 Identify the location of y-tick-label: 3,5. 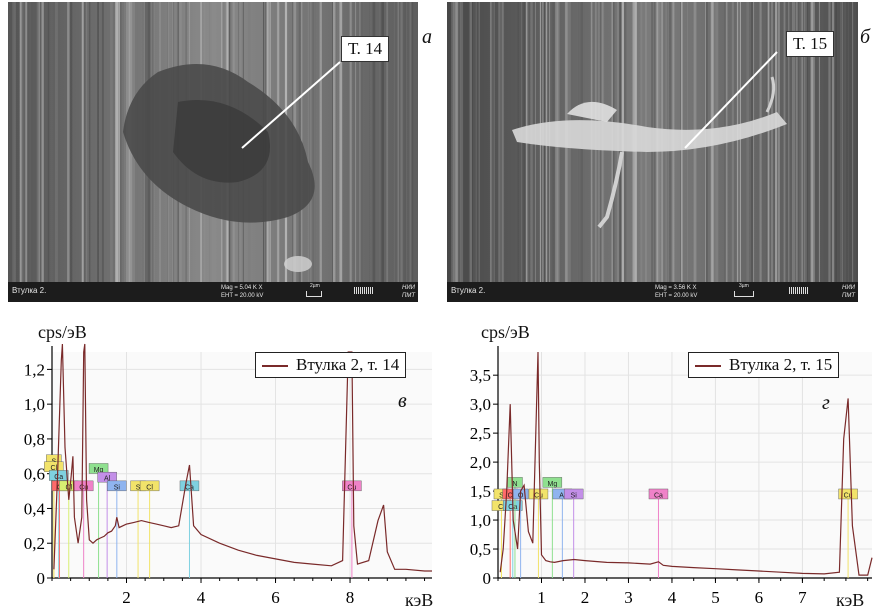
(480, 375).